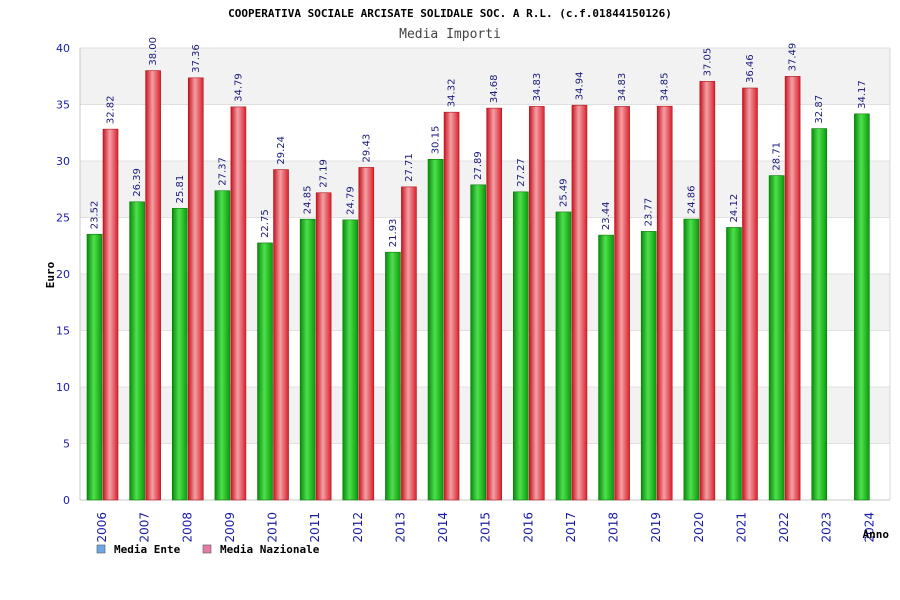  Describe the element at coordinates (521, 172) in the screenshot. I see `value-label: 27.27` at that location.